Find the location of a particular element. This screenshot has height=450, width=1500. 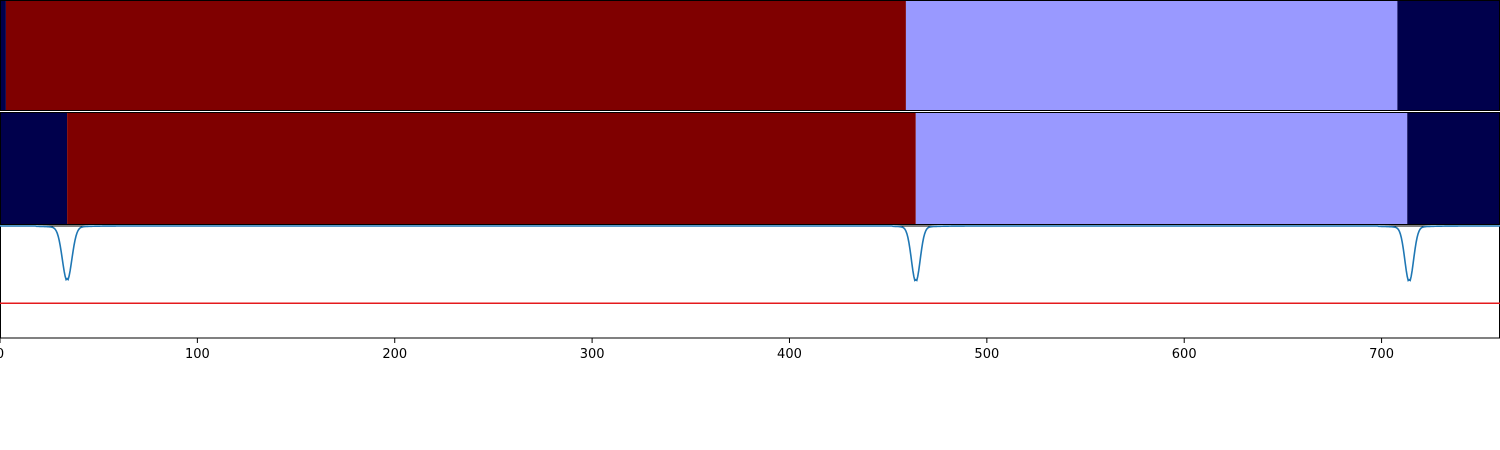

x-tick-label-600: 600 is located at coordinates (1184, 354).